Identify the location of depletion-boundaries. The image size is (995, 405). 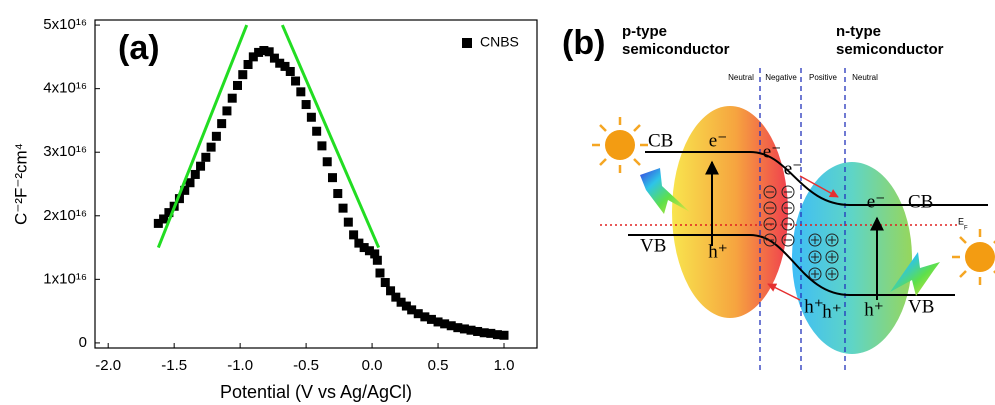
(802, 220).